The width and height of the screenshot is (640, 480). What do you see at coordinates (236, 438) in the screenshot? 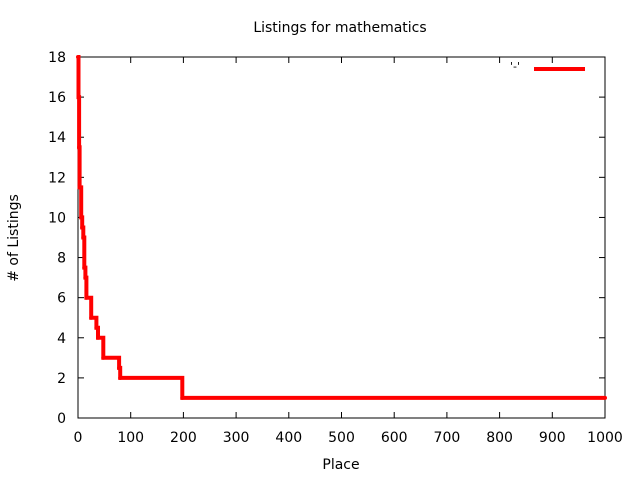
I see `x-tick-label: 300` at bounding box center [236, 438].